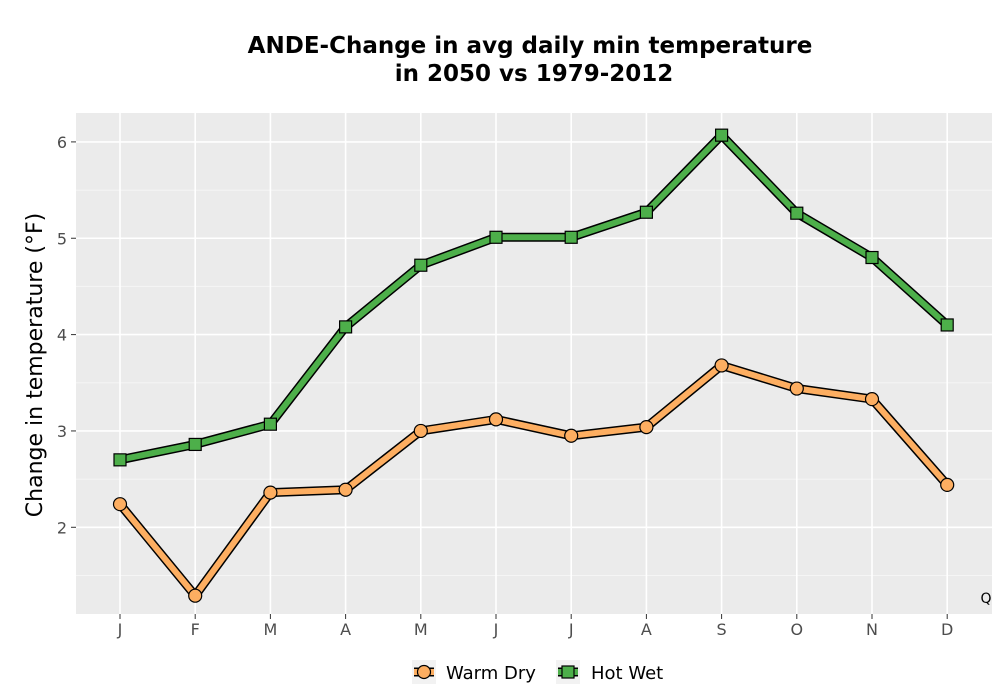 The width and height of the screenshot is (1000, 700). Describe the element at coordinates (491, 673) in the screenshot. I see `legend-label: Warm Dry` at that location.